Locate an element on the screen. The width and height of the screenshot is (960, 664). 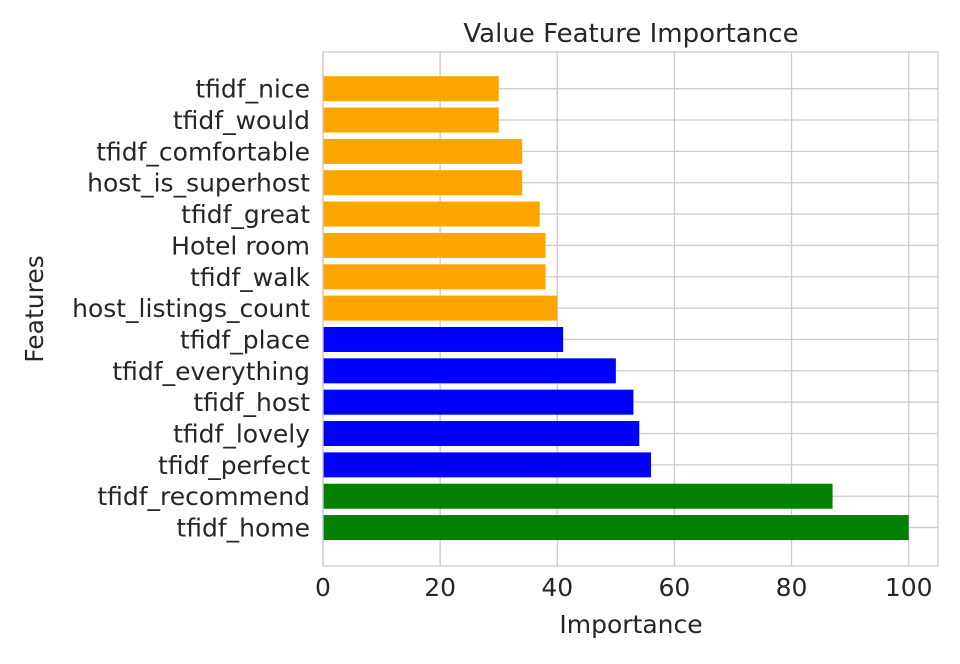
x-tick-label: 60 is located at coordinates (675, 587).